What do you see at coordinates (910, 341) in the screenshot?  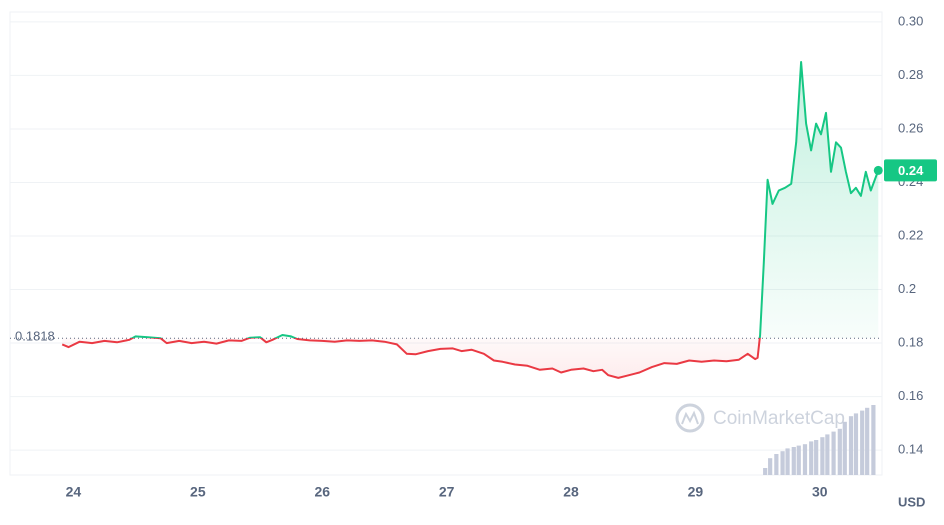 I see `y-tick-label: 0.18` at bounding box center [910, 341].